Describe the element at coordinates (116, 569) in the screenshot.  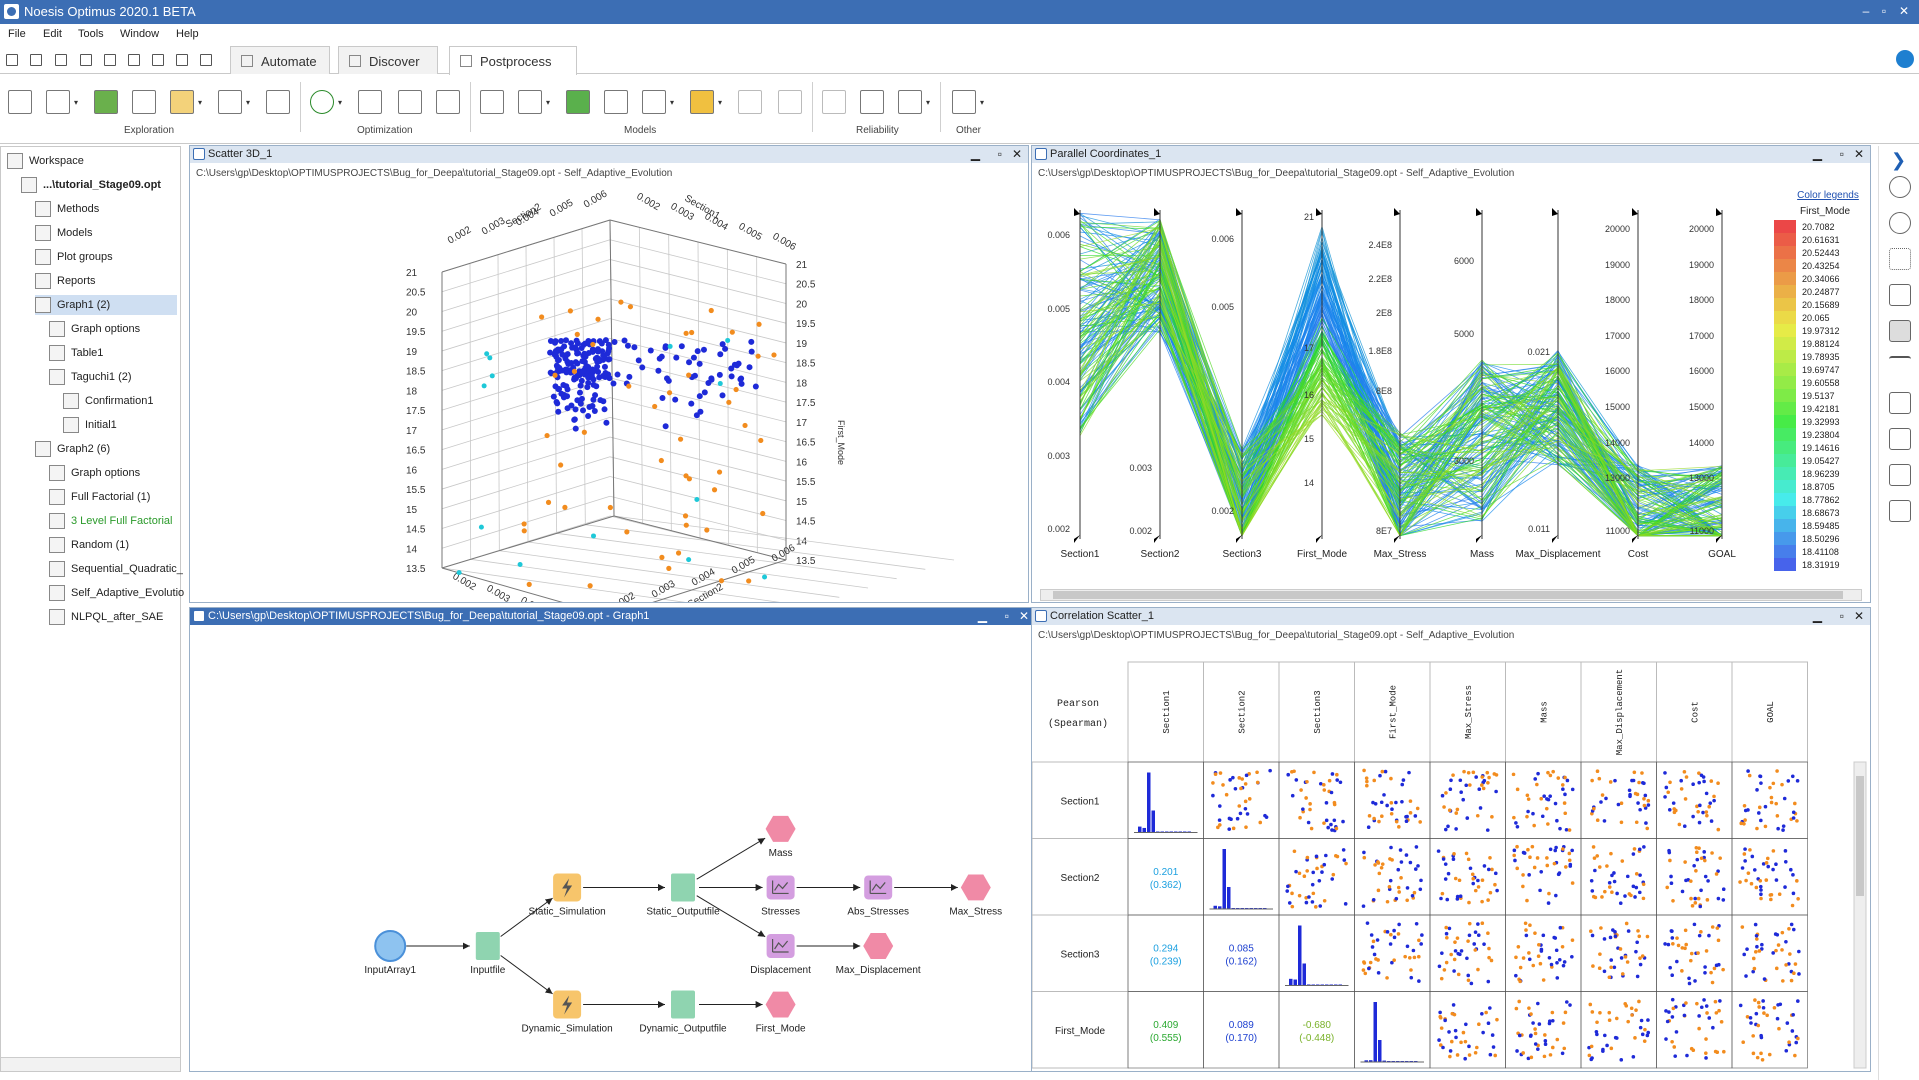
I see `tree-item: Sequential_Quadratic_` at that location.